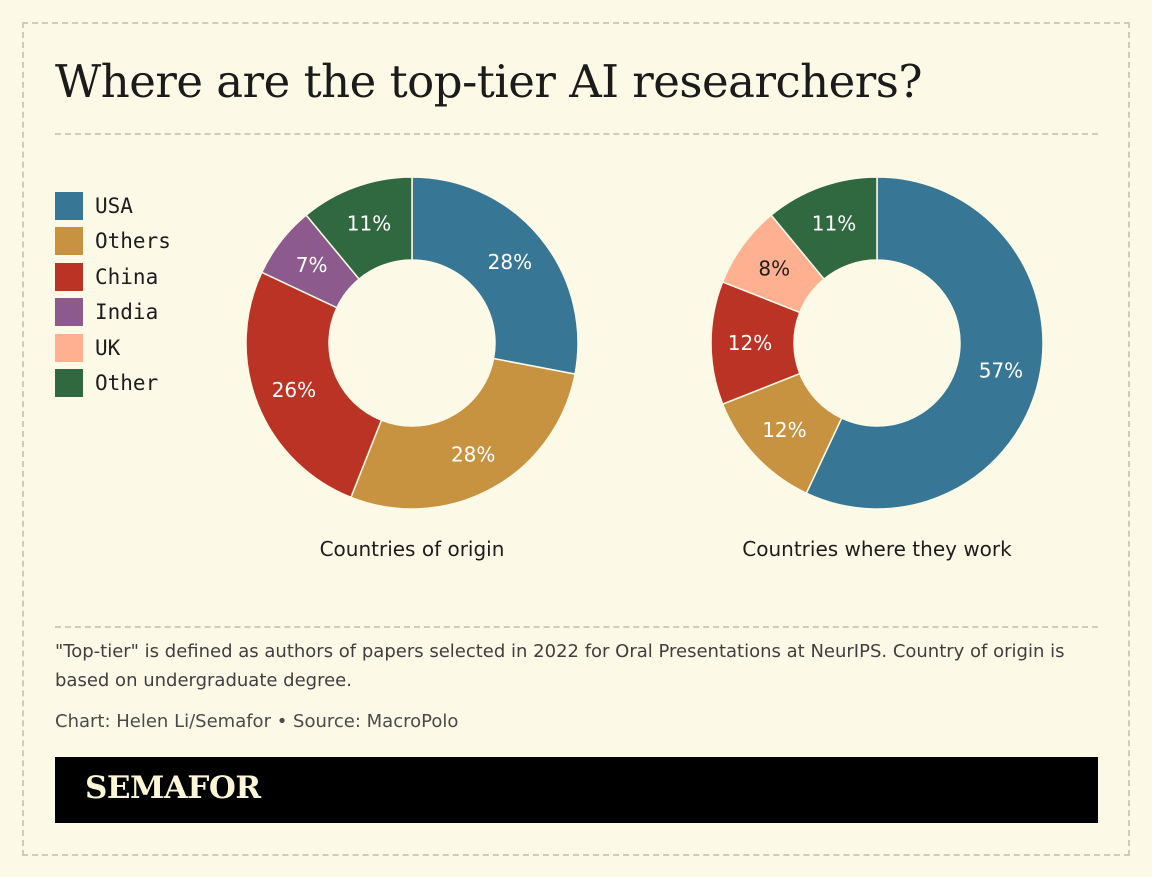  I want to click on legend: USA Others China India UK Other, so click(113, 294).